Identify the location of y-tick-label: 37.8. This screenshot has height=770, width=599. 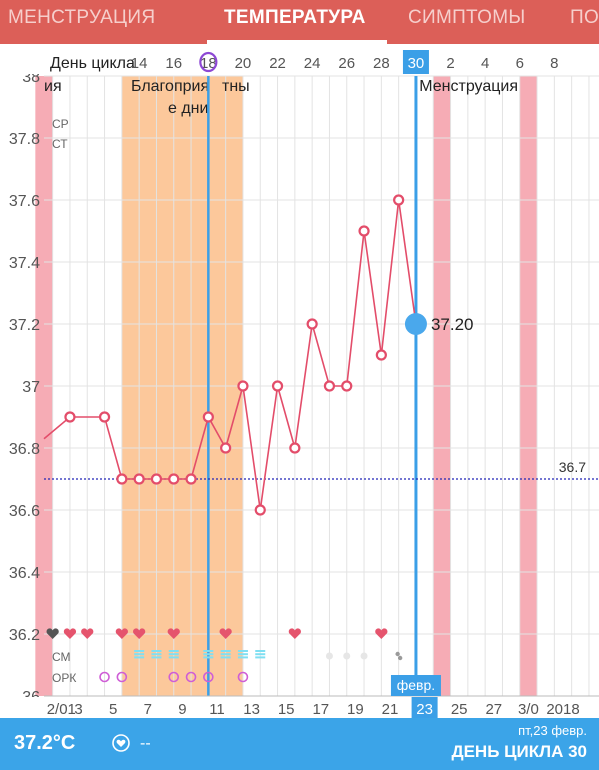
(24, 139).